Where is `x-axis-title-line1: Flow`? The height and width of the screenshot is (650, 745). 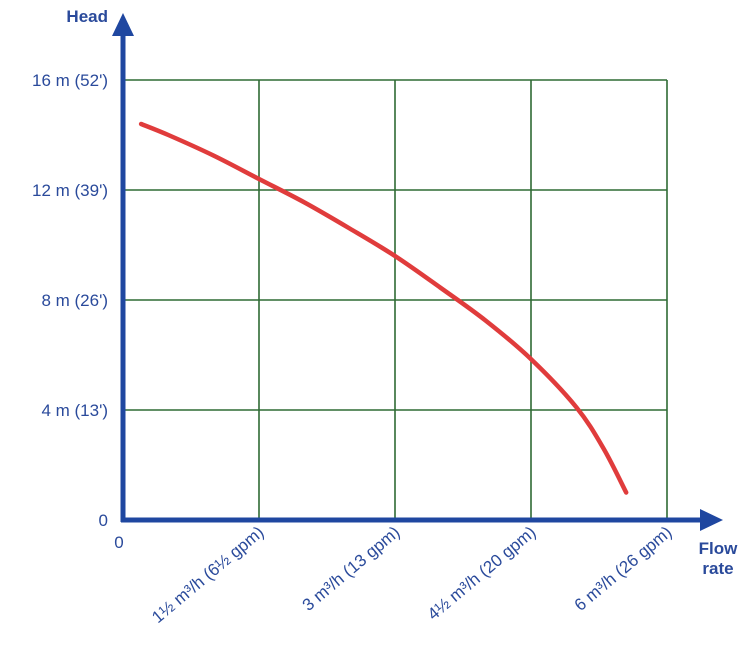 x-axis-title-line1: Flow is located at coordinates (718, 548).